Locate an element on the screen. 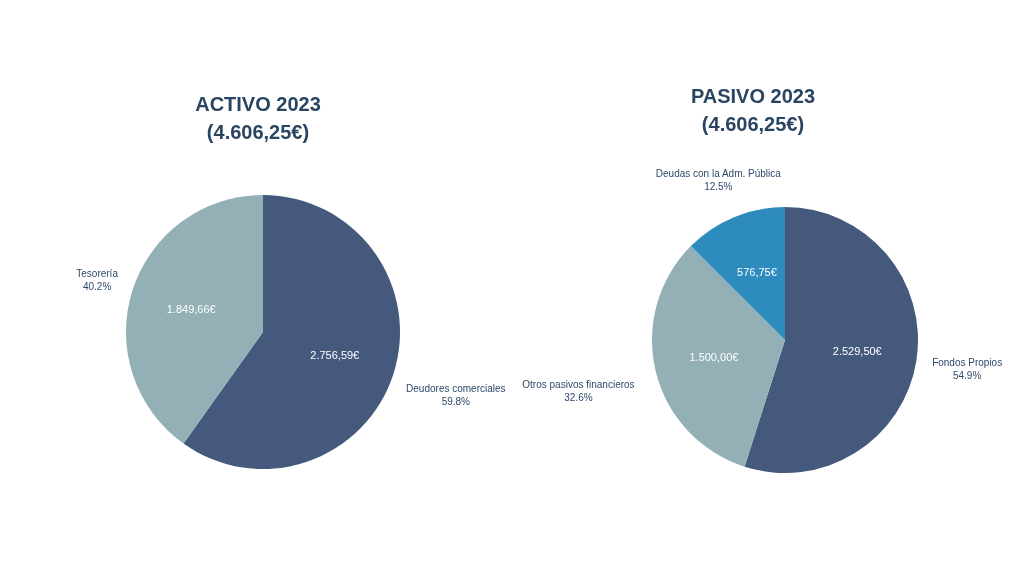 The image size is (1024, 576). text: 54.9% is located at coordinates (967, 376).